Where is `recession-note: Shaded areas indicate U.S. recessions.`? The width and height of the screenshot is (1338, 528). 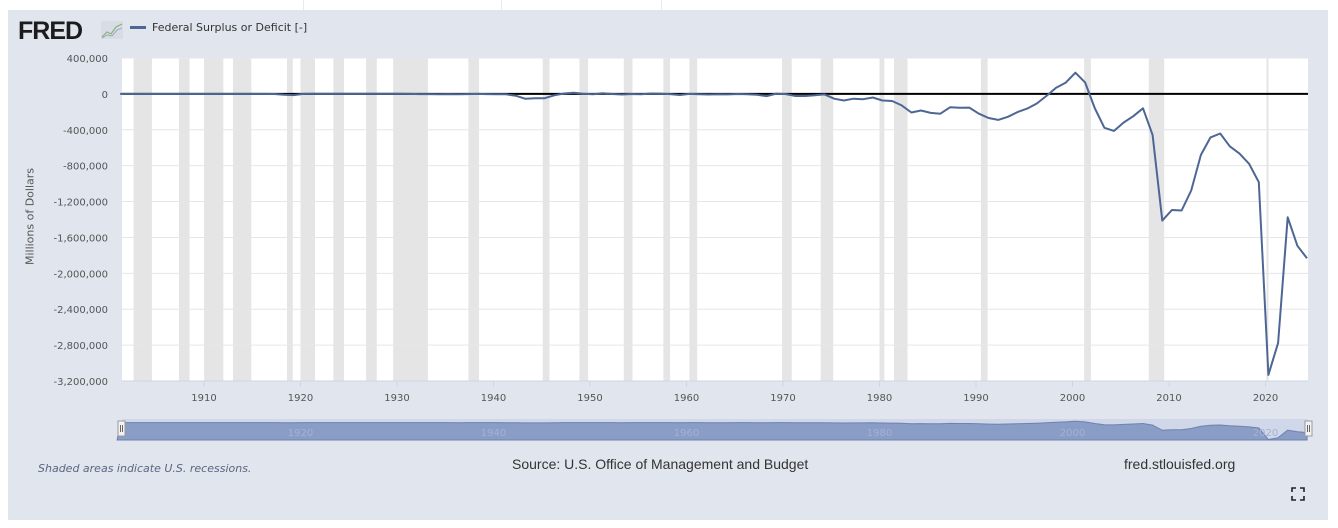 recession-note: Shaded areas indicate U.S. recessions. is located at coordinates (145, 468).